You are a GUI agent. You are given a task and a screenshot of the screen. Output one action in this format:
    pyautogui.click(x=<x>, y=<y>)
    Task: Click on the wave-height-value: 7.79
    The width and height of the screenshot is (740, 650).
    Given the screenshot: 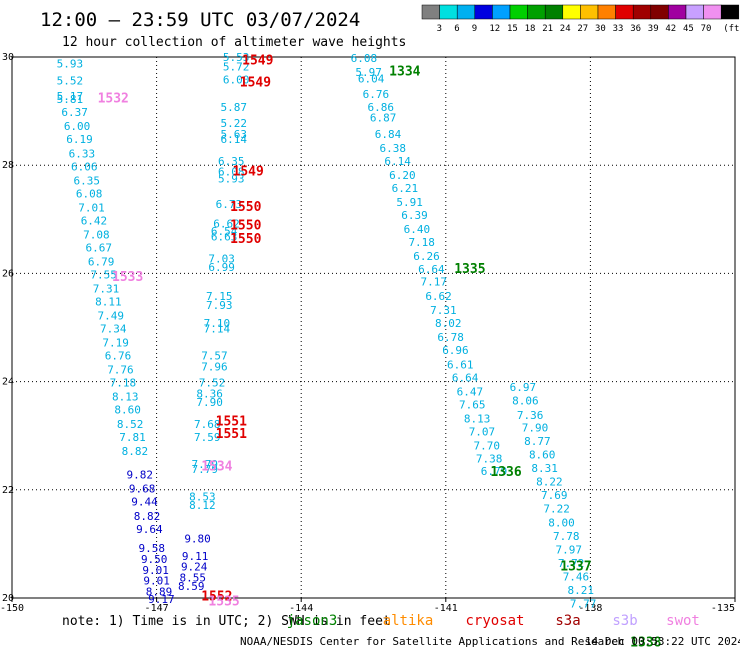 What is the action you would take?
    pyautogui.click(x=205, y=464)
    